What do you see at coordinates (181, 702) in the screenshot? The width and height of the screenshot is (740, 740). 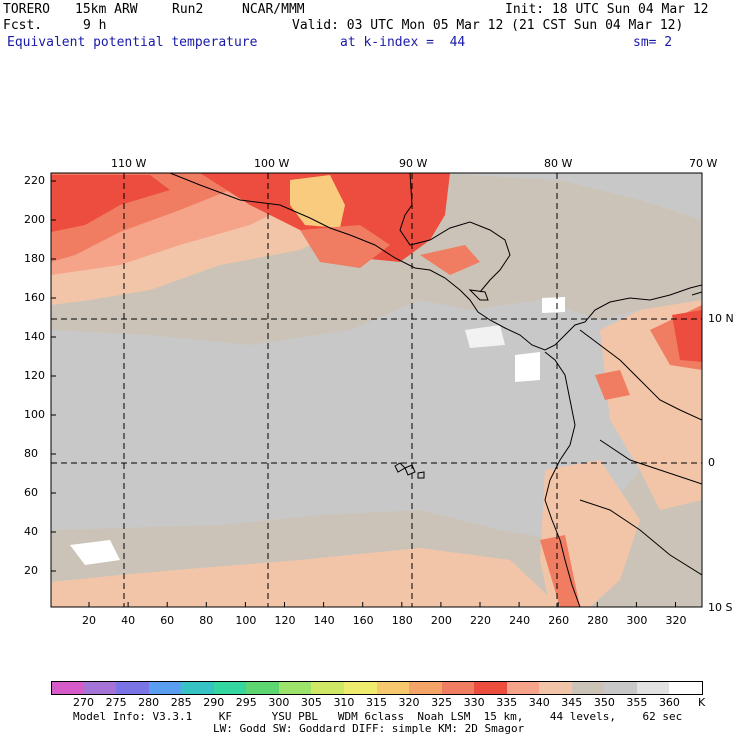 I see `colorbar-label: 285` at bounding box center [181, 702].